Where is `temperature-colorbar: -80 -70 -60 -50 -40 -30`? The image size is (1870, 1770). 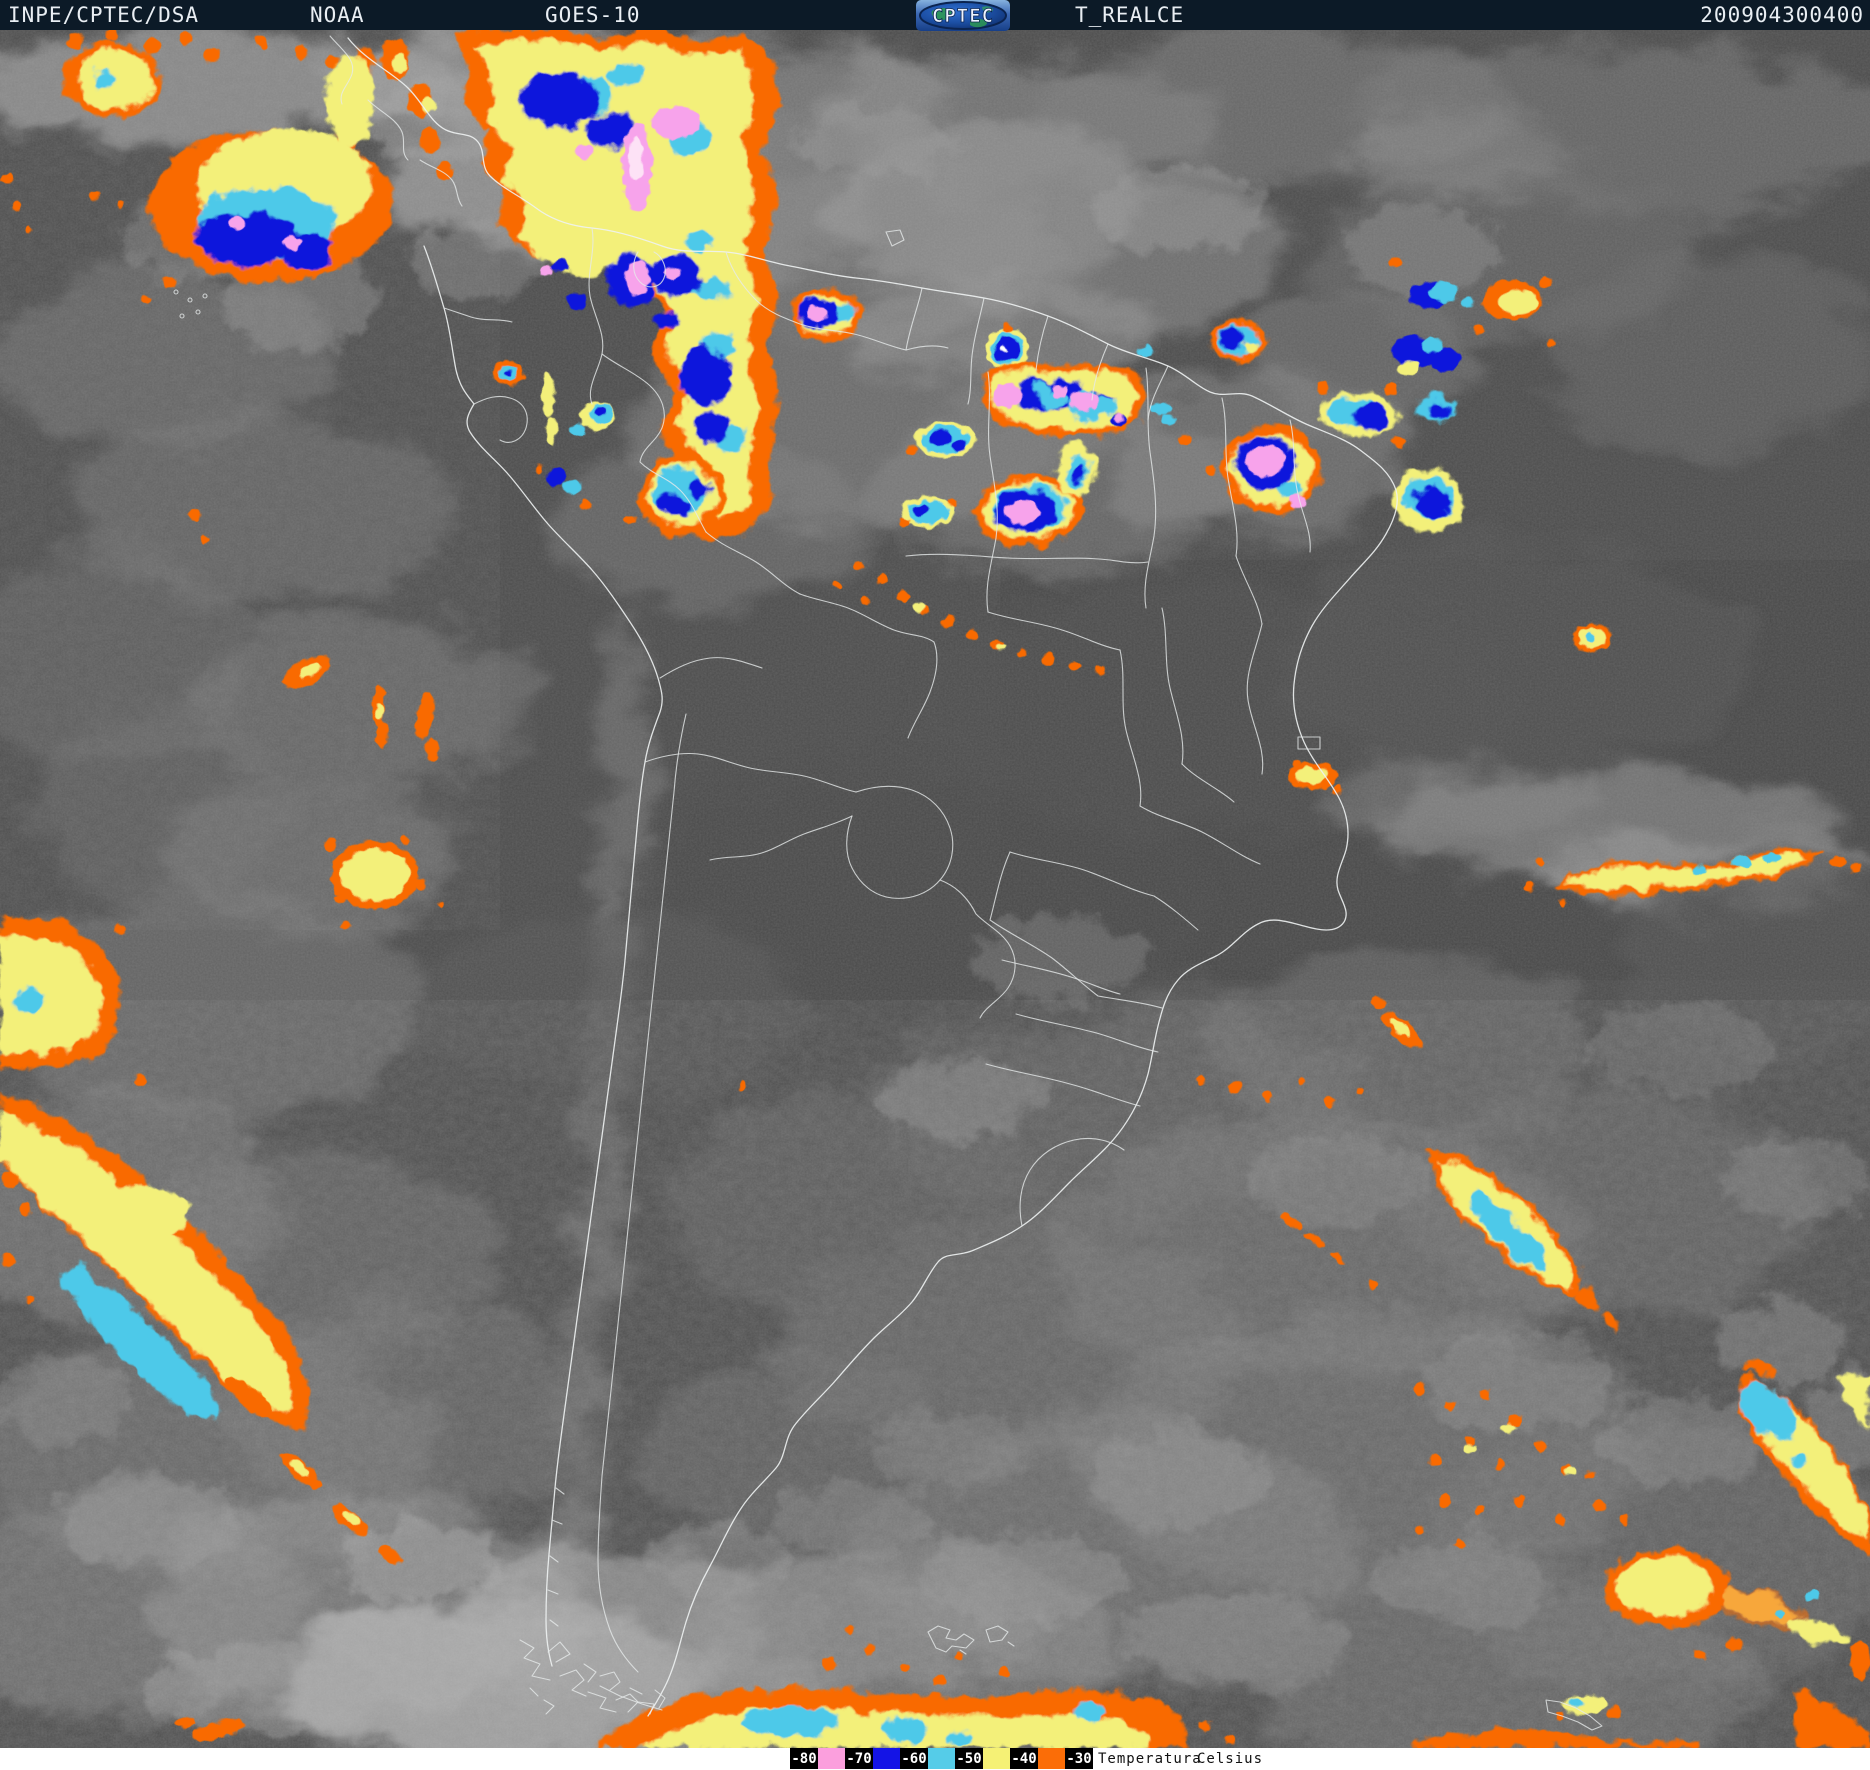 temperature-colorbar: -80 -70 -60 -50 -40 -30 is located at coordinates (941, 1758).